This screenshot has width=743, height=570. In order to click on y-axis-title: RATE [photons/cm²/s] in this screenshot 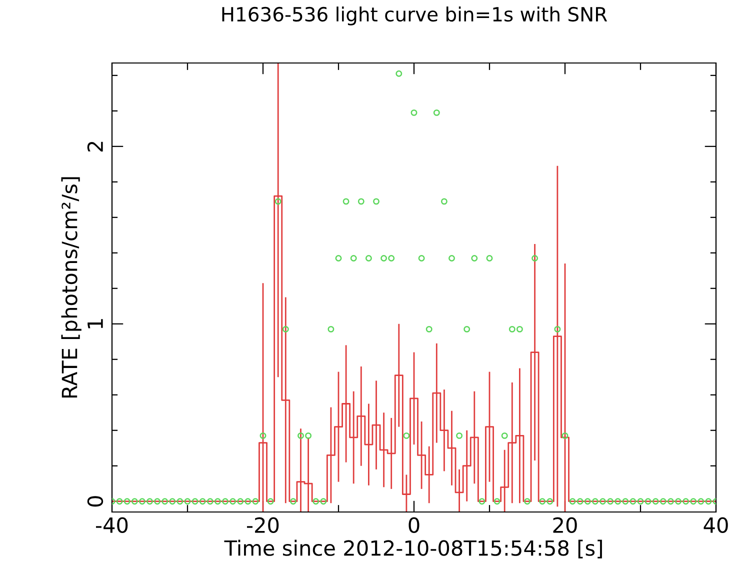, I will do `click(71, 287)`.